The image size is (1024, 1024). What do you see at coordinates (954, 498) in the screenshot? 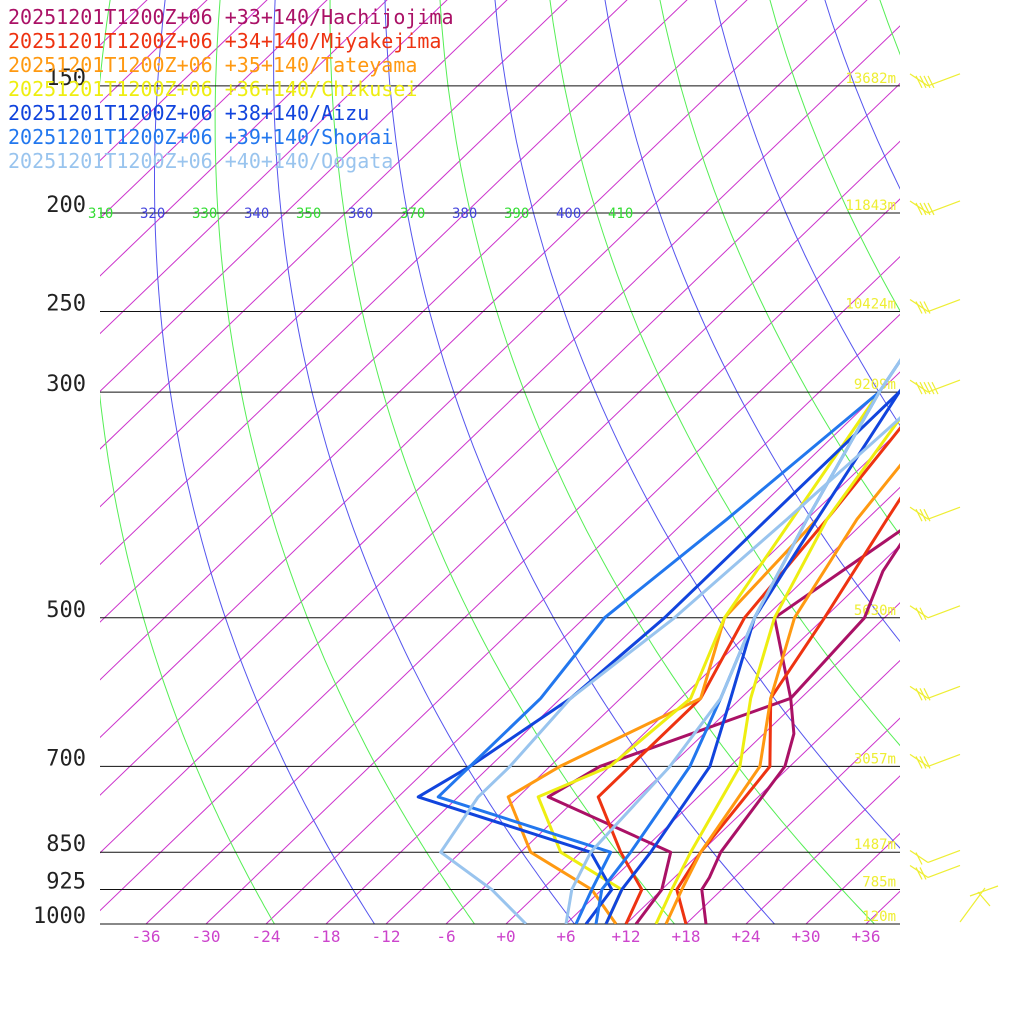
I see `wind-barbs` at bounding box center [954, 498].